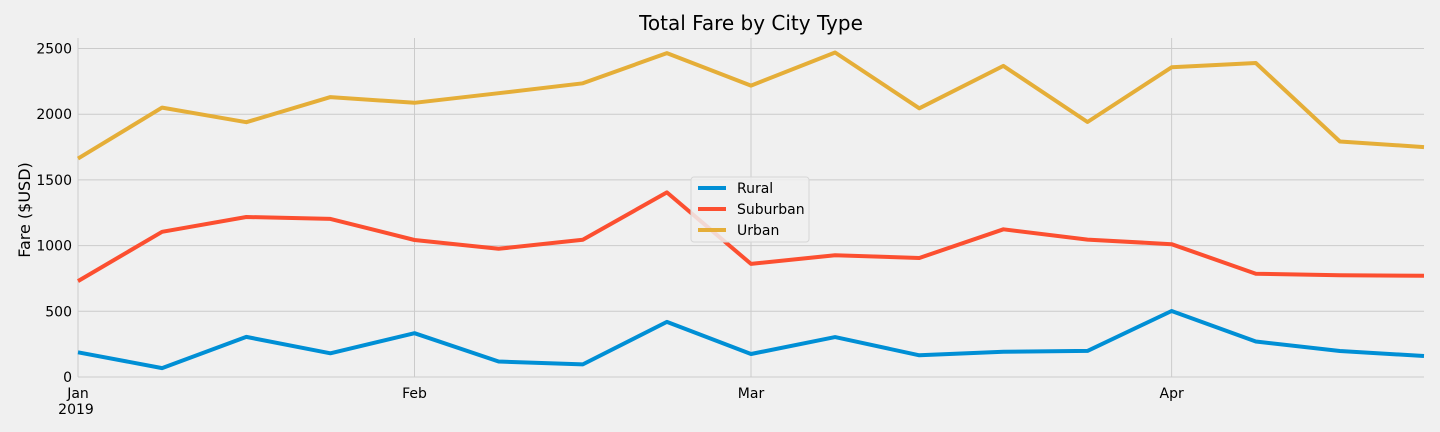 Image resolution: width=1440 pixels, height=432 pixels. I want to click on x-tick-label: Mar, so click(751, 394).